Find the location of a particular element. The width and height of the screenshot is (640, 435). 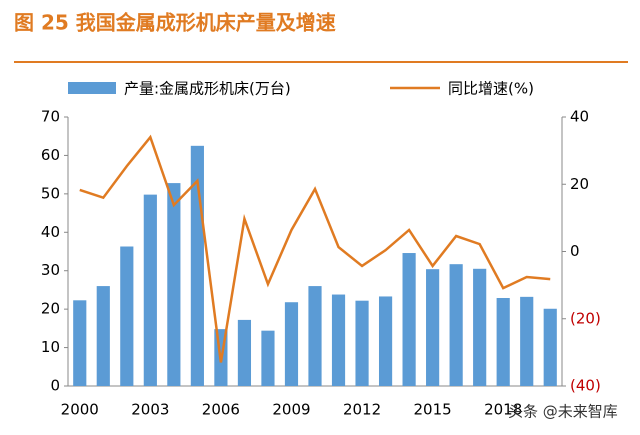

y-tick-label: 30 is located at coordinates (50, 270).